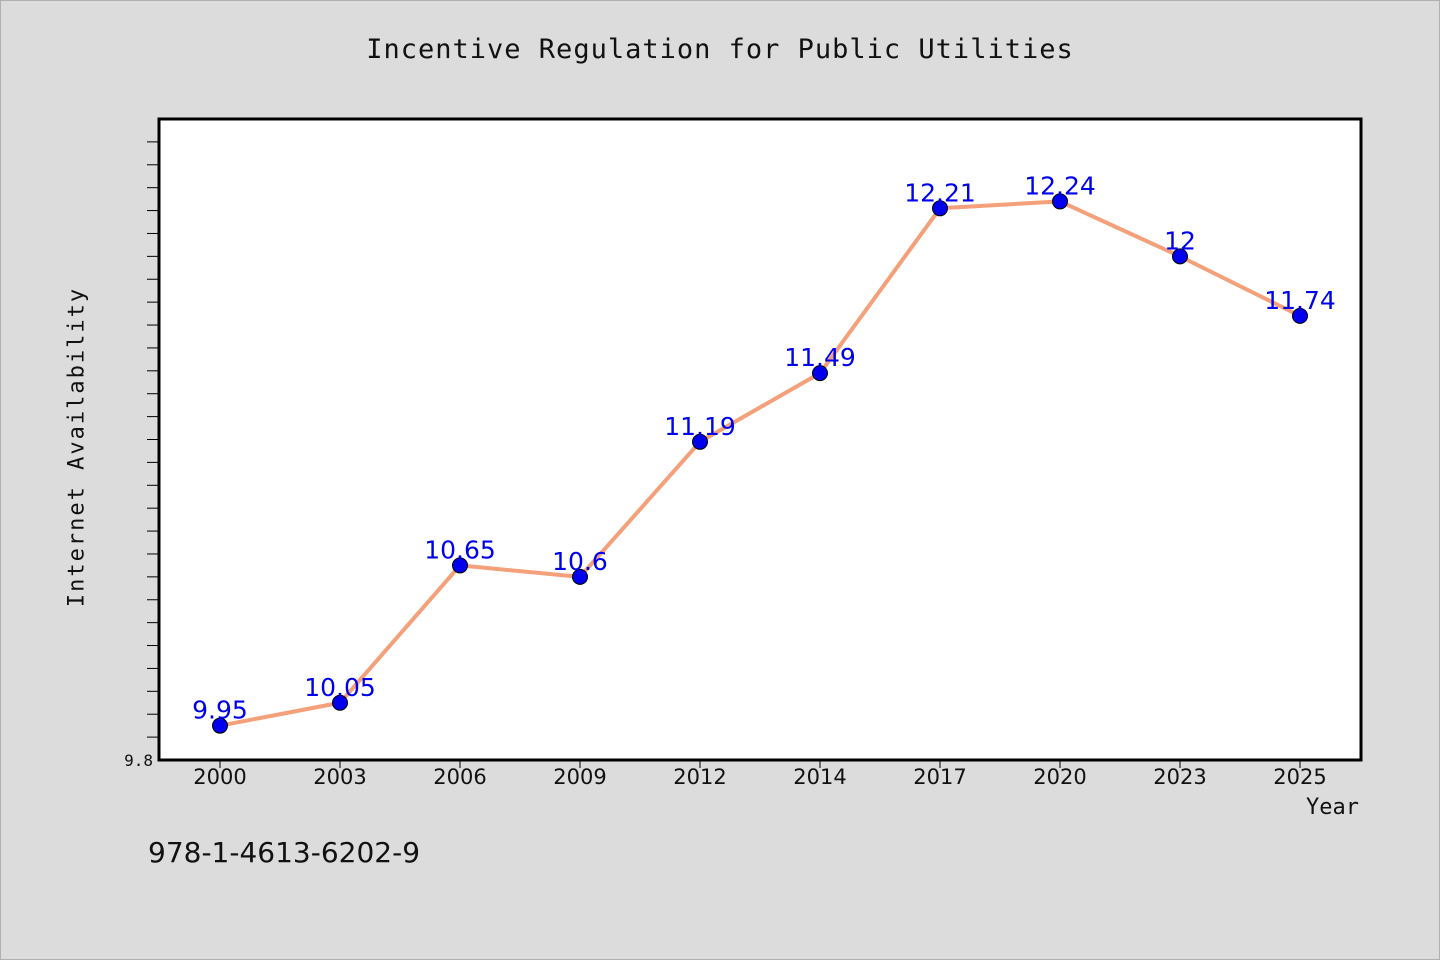  Describe the element at coordinates (460, 549) in the screenshot. I see `data-label: 10.65` at that location.